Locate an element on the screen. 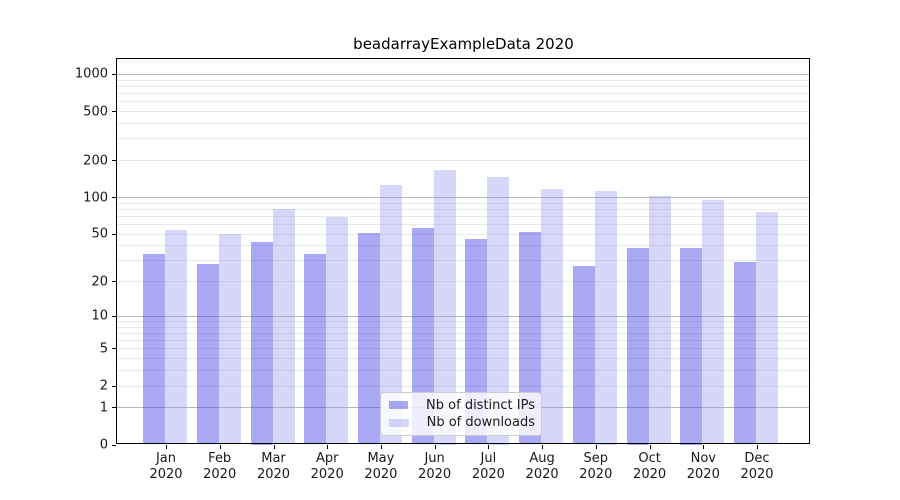  legend-swatch-downloads is located at coordinates (399, 422).